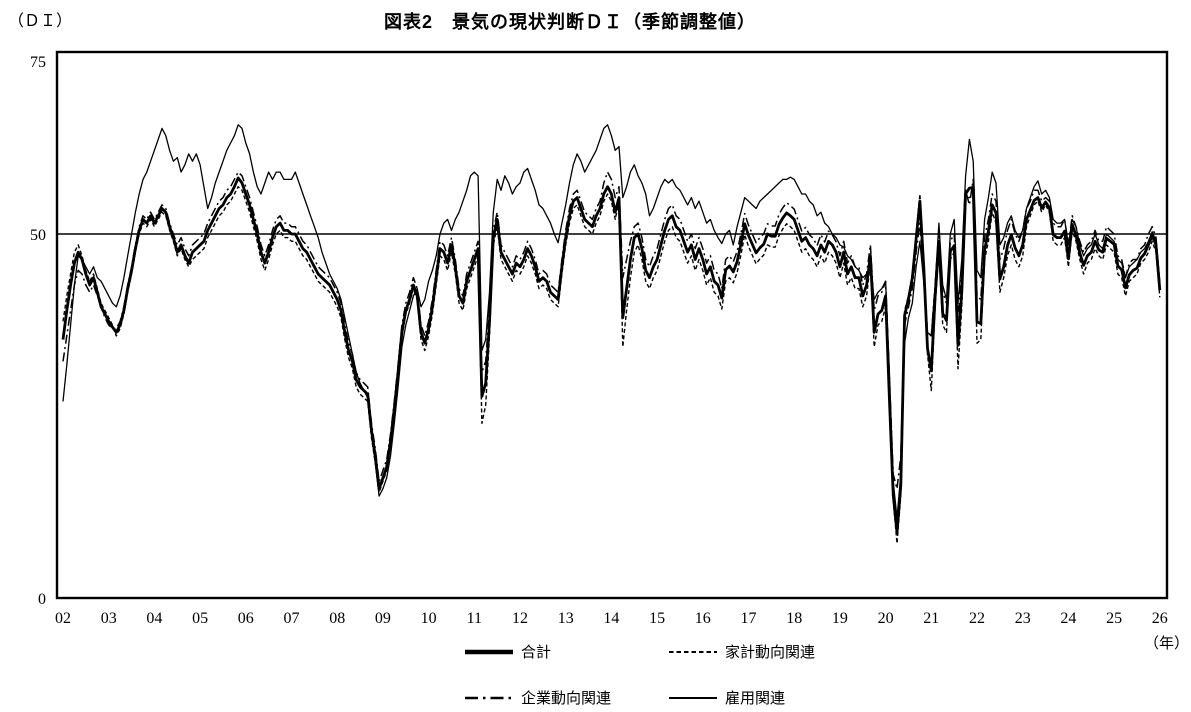  Describe the element at coordinates (429, 618) in the screenshot. I see `x-tick-label: 10` at that location.